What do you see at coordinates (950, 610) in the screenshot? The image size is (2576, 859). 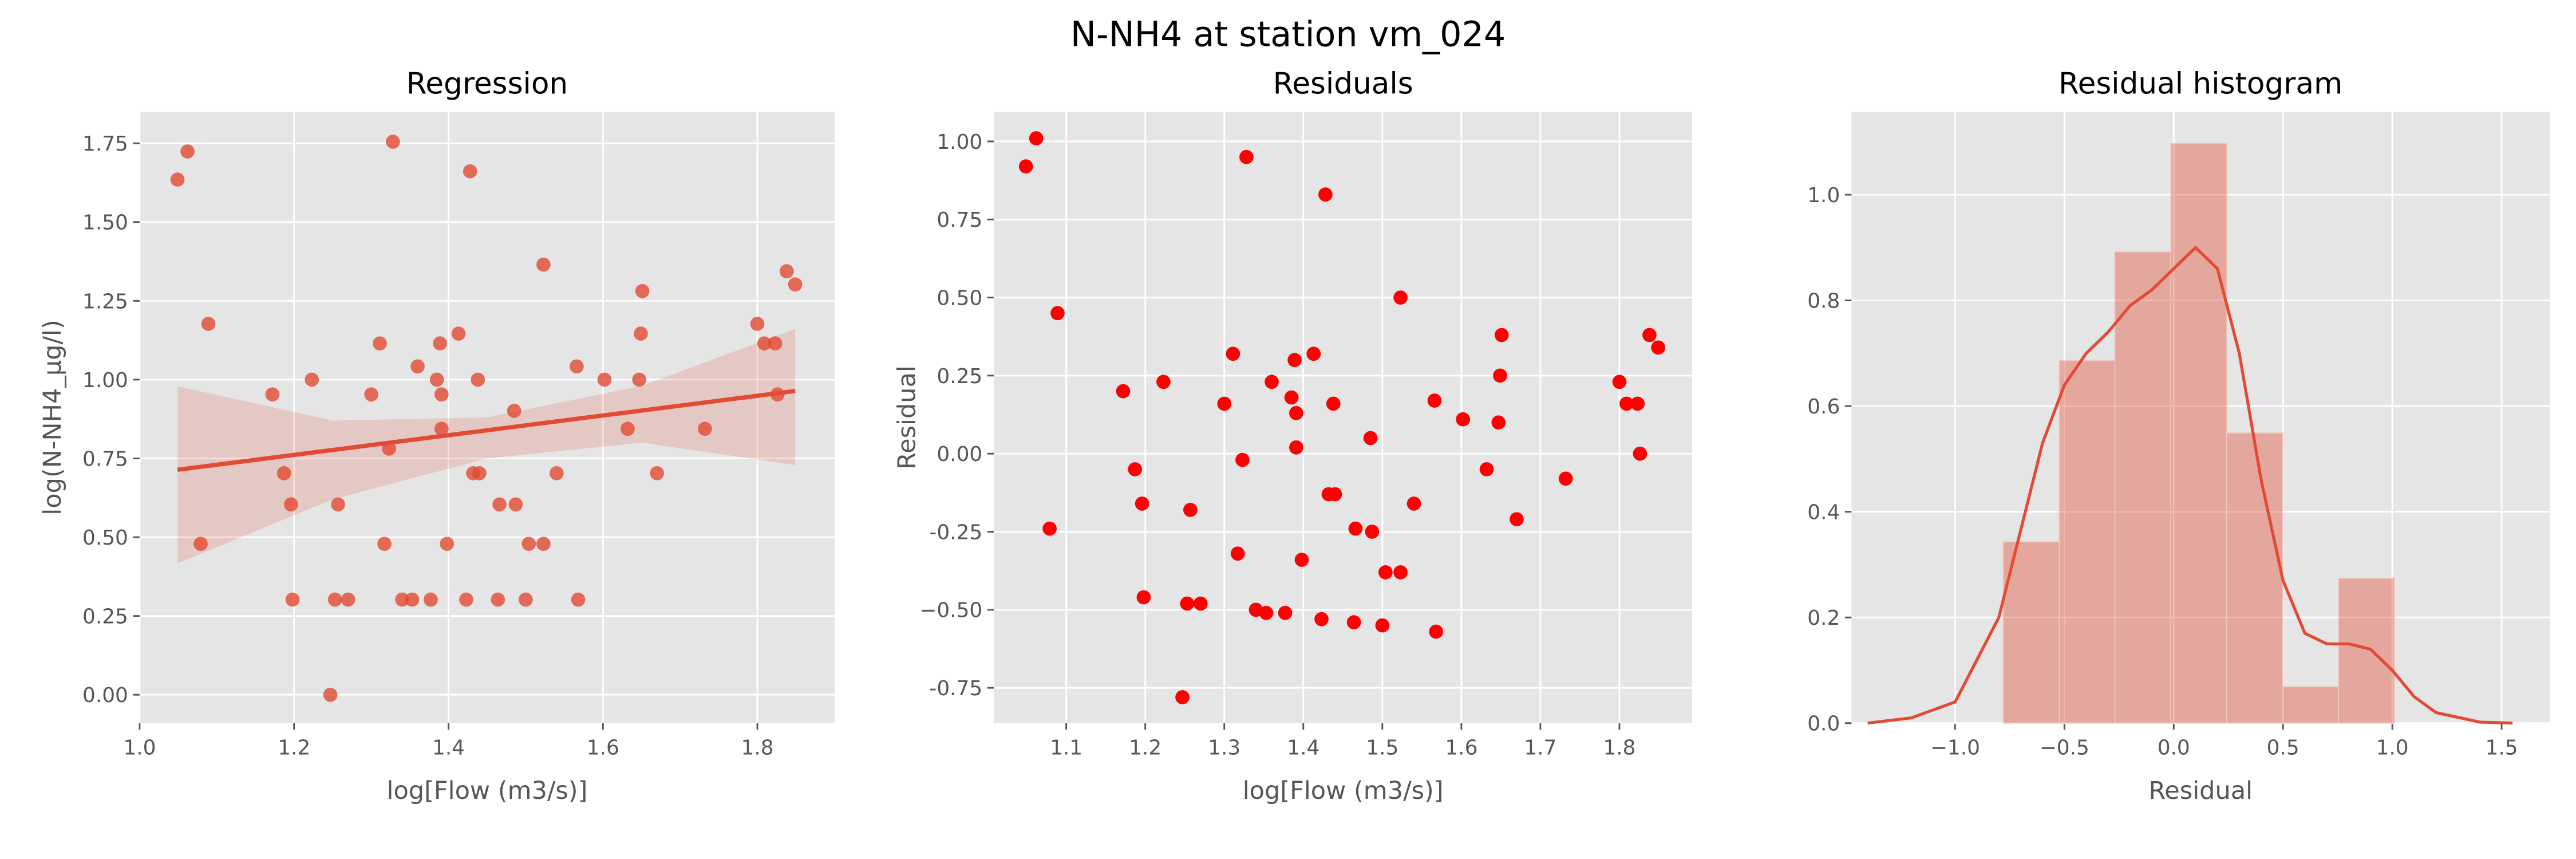 I see `y-tick-label: −0.50` at bounding box center [950, 610].